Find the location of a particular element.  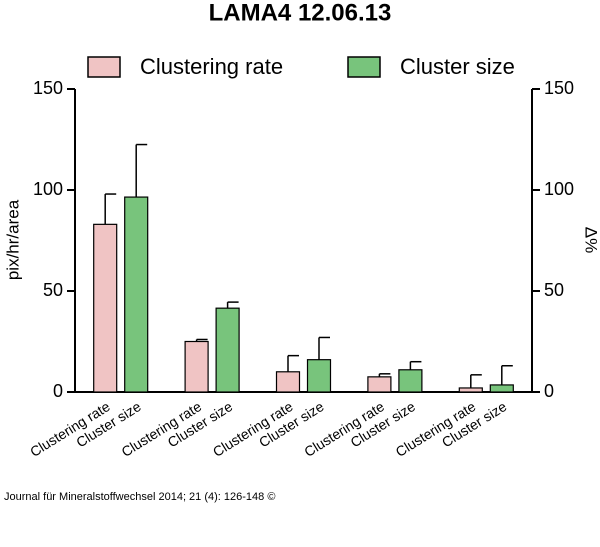

y-axis-label: pix/hr/area is located at coordinates (12, 239).